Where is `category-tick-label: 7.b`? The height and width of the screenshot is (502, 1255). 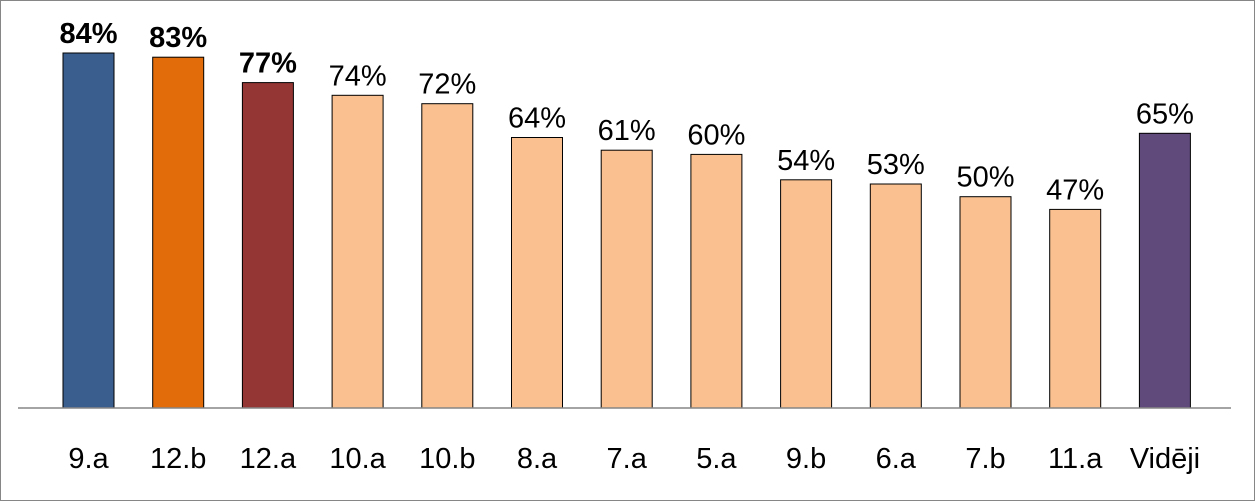
category-tick-label: 7.b is located at coordinates (985, 459).